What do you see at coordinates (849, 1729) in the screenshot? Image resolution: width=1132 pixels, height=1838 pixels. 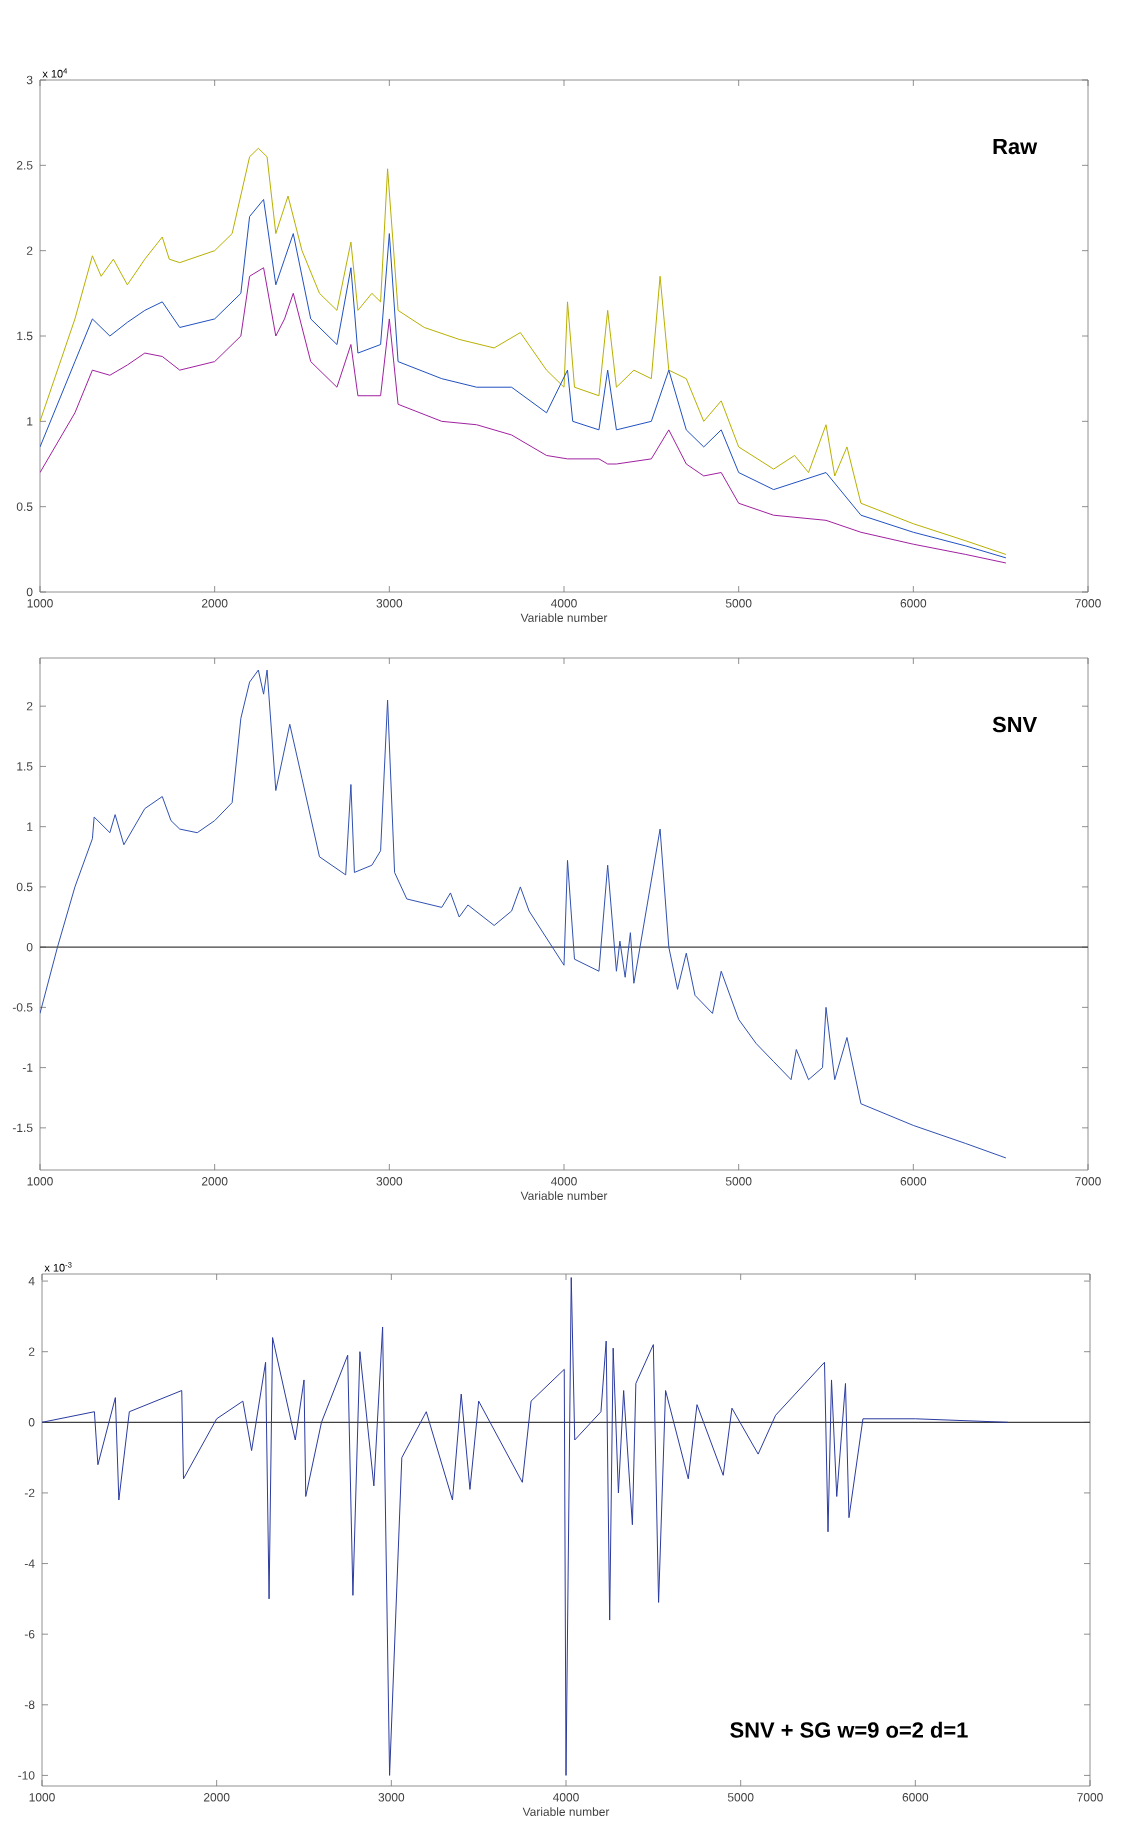 I see `annotation: SNV + SG w=9 o=2 d=1` at bounding box center [849, 1729].